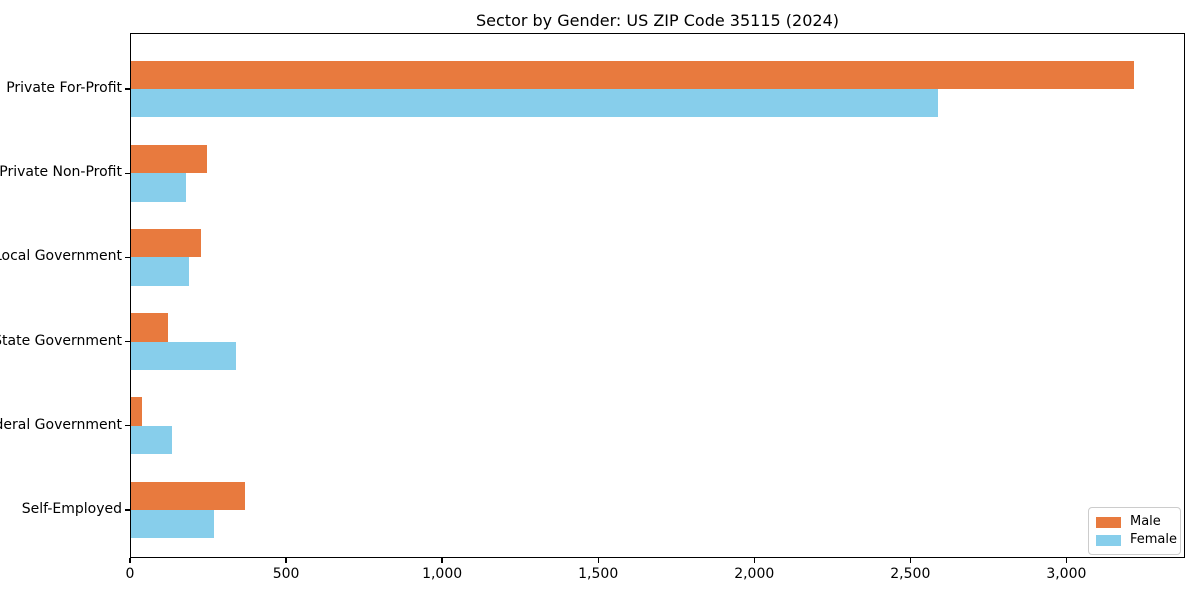 The height and width of the screenshot is (600, 1200). I want to click on category-label: Self-Employed, so click(71, 509).